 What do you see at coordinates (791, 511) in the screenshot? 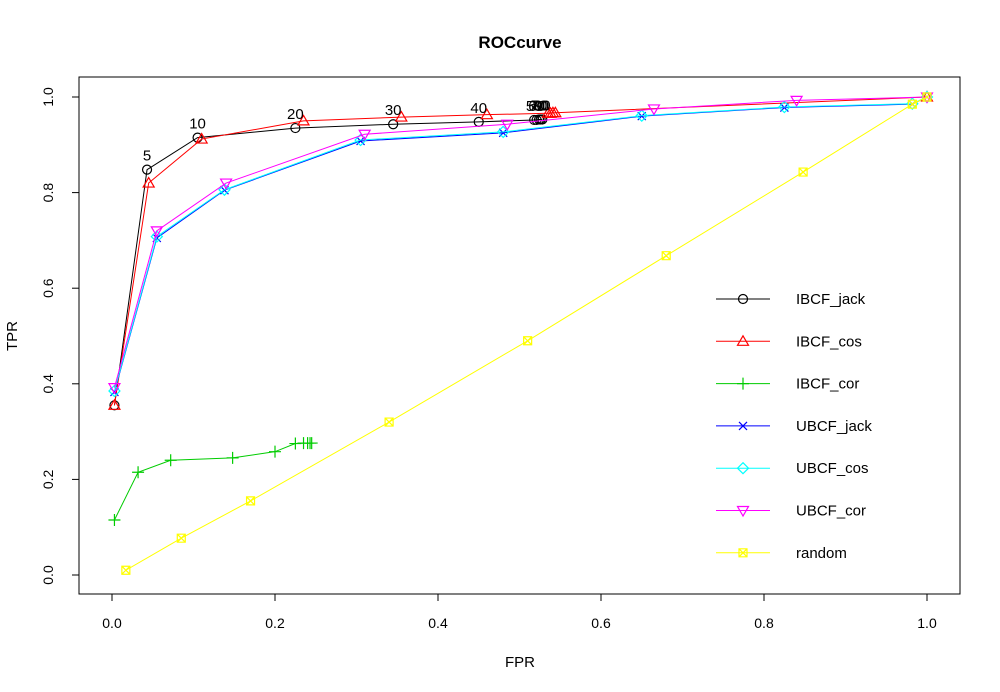
I see `legend-item-ubcf-cor: UBCF_cor` at bounding box center [791, 511].